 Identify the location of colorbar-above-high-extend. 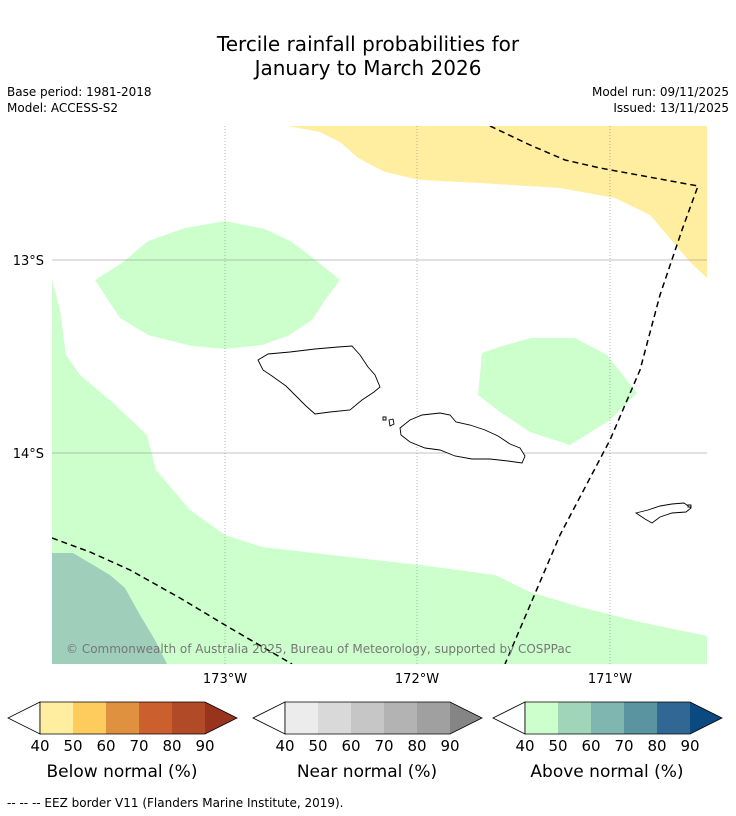
(706, 718).